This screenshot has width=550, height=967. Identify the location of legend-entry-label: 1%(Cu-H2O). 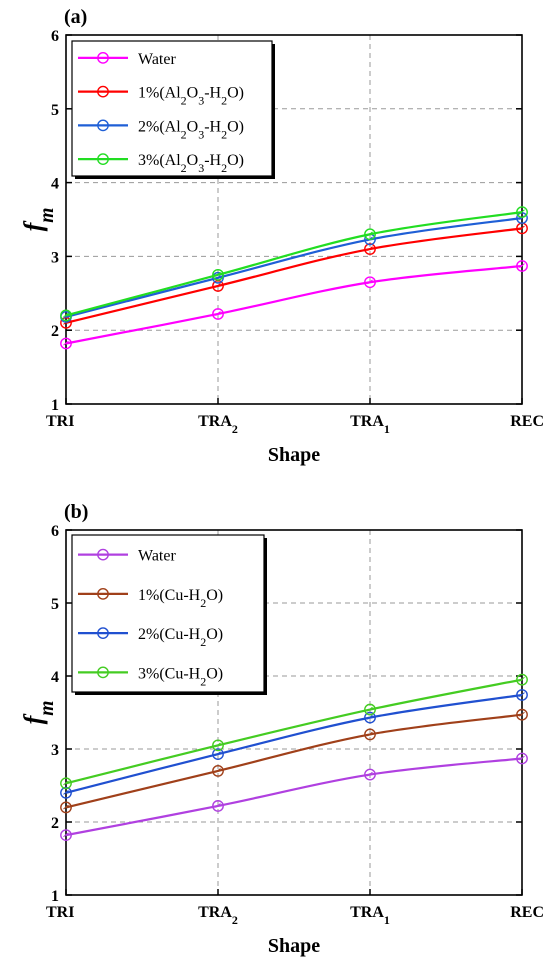
(180, 598).